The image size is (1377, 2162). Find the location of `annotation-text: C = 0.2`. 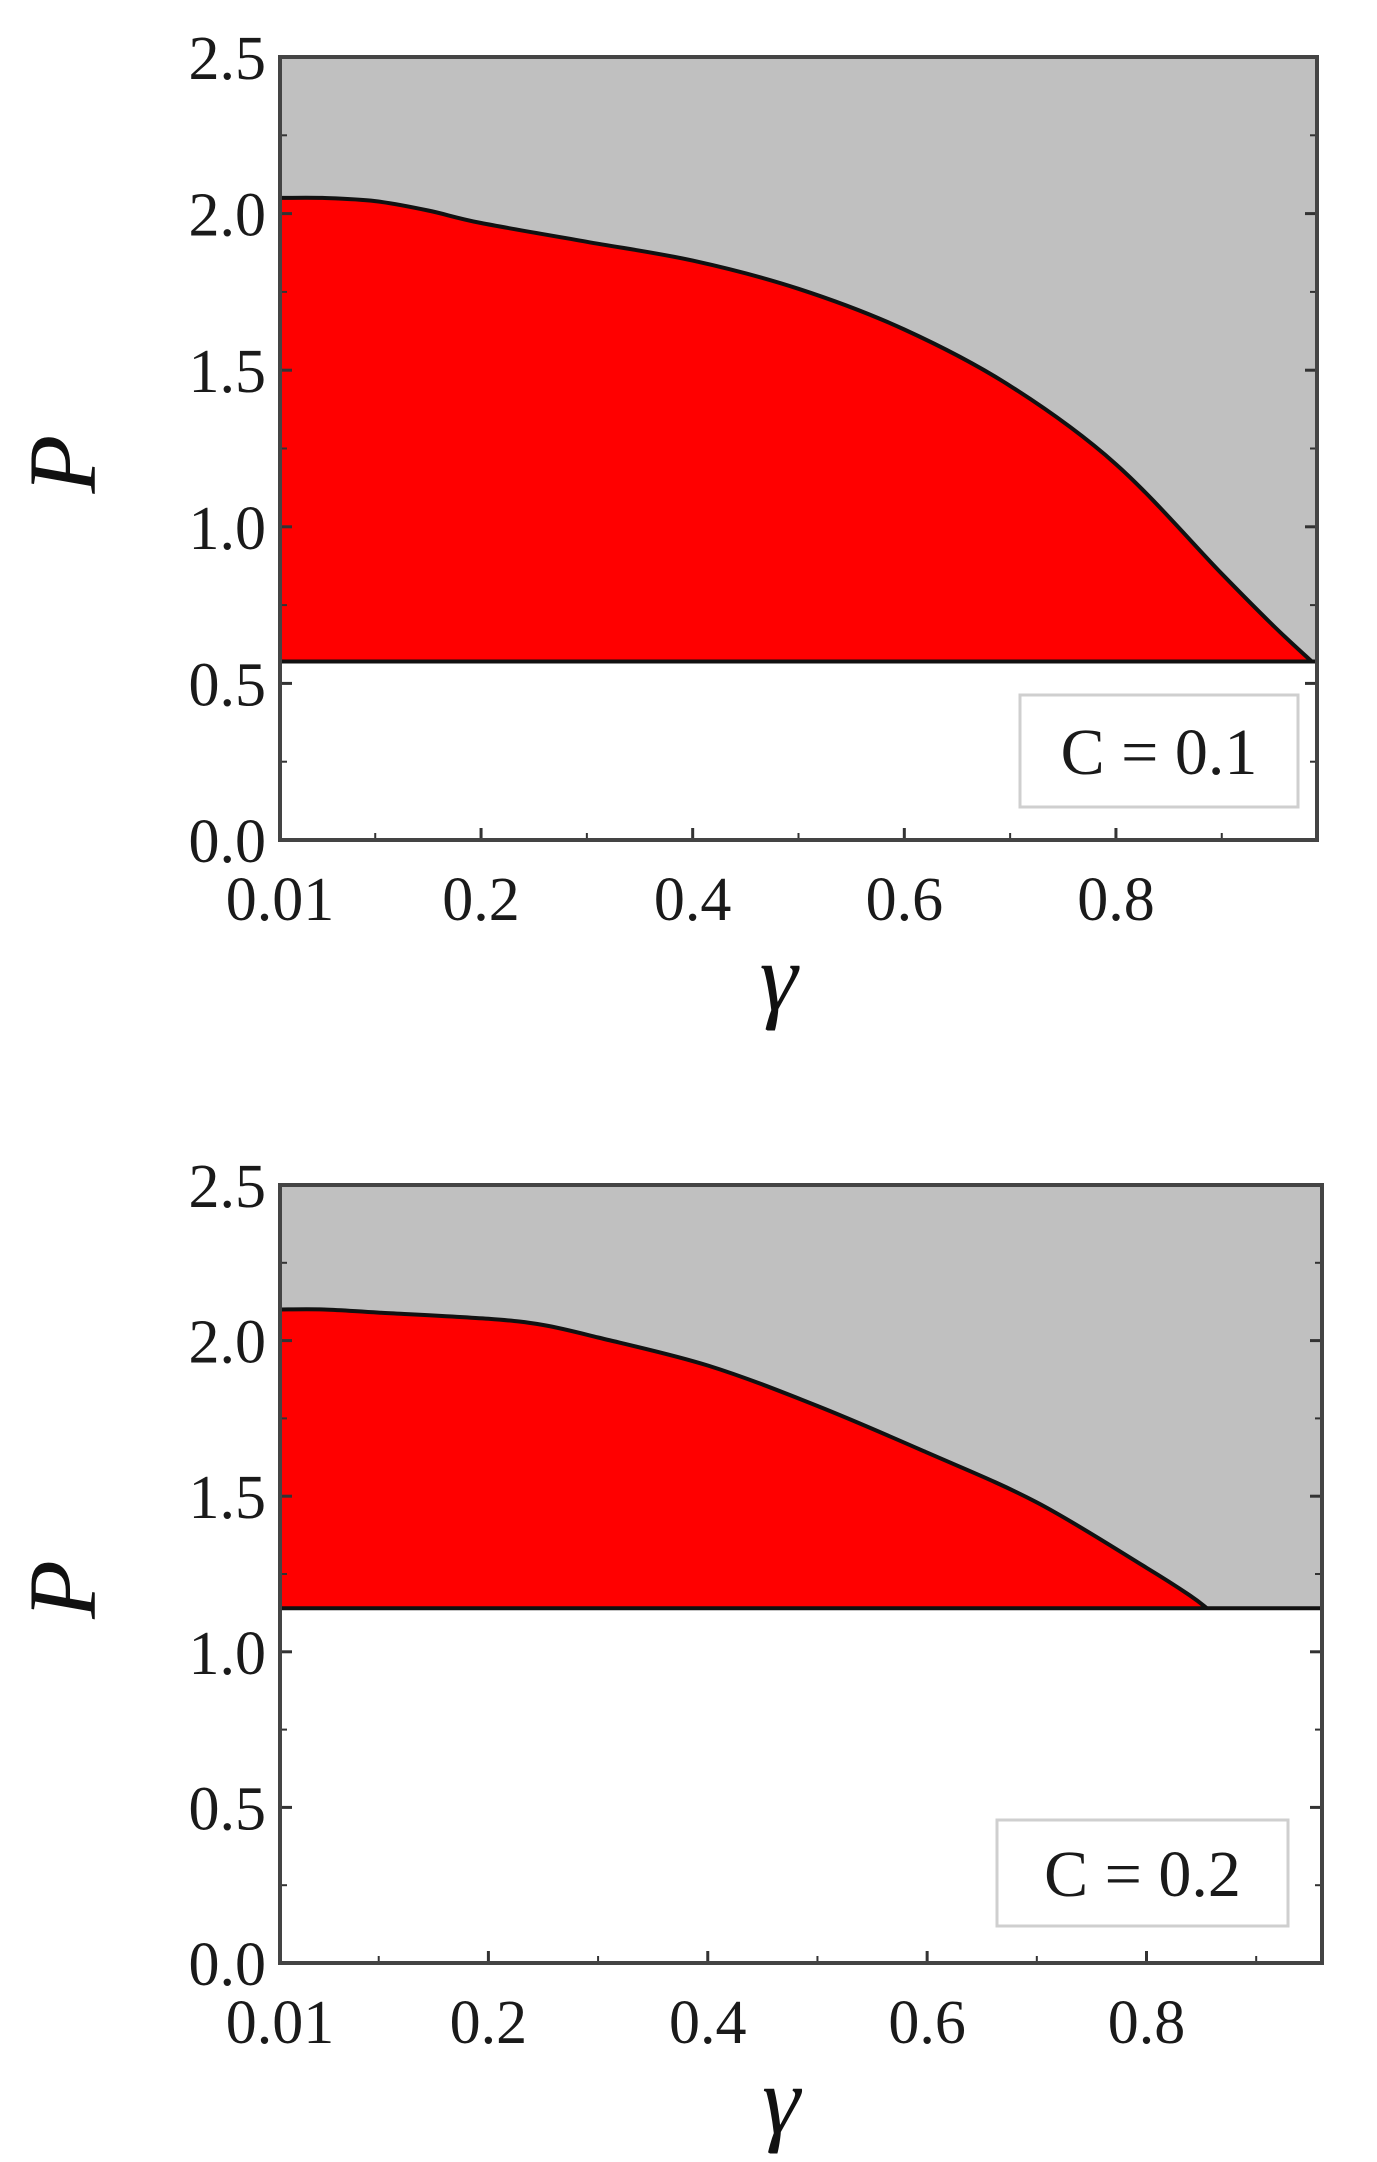

annotation-text: C = 0.2 is located at coordinates (1142, 1874).